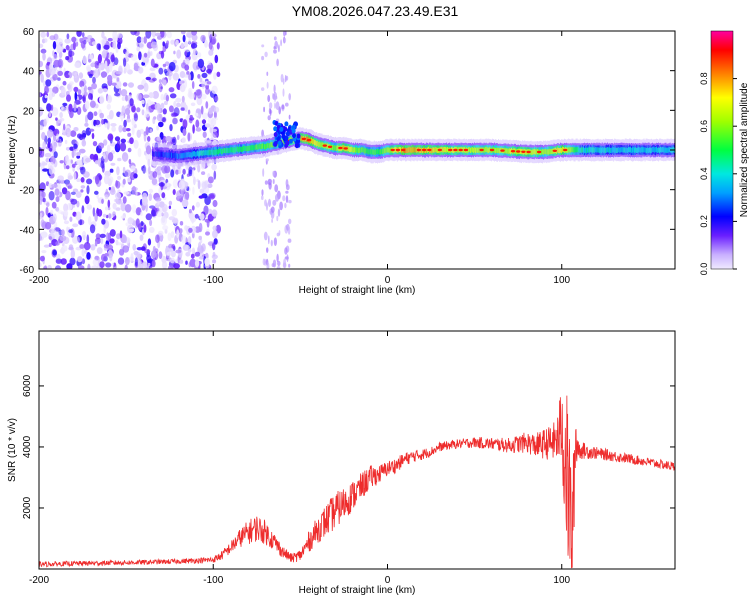  I want to click on x-tick-label: 100, so click(561, 280).